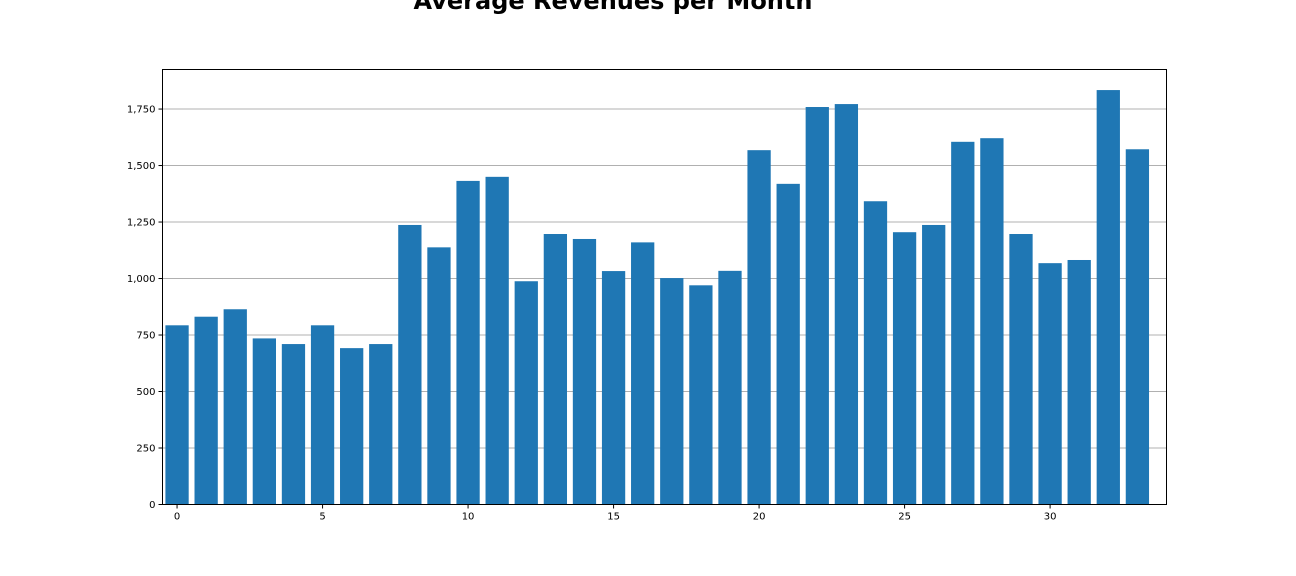 This screenshot has width=1296, height=576. Describe the element at coordinates (1050, 517) in the screenshot. I see `x-tick-label: 30` at that location.